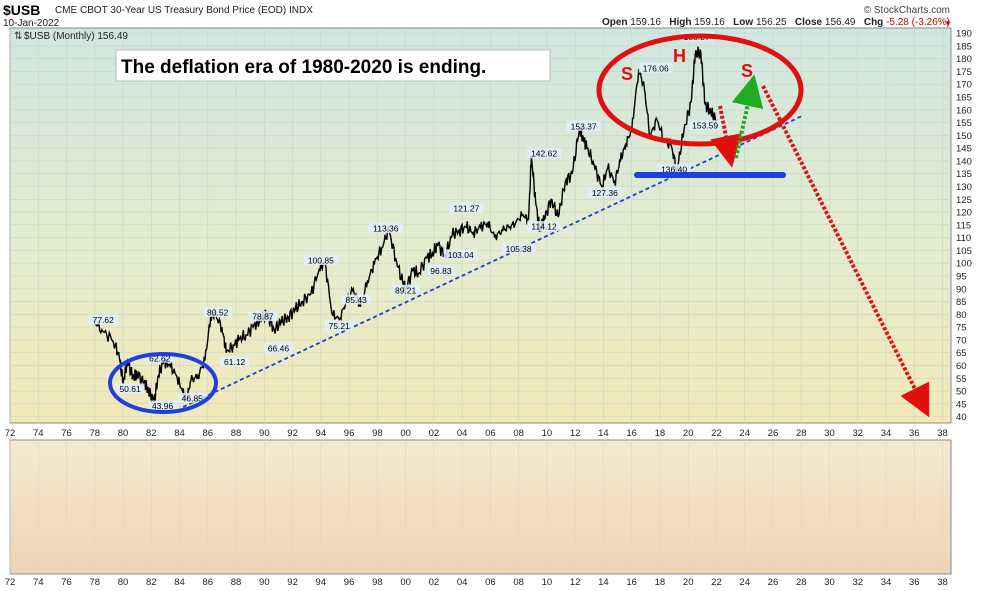  Describe the element at coordinates (31, 23) in the screenshot. I see `chart-date: 10-Jan-2022` at that location.